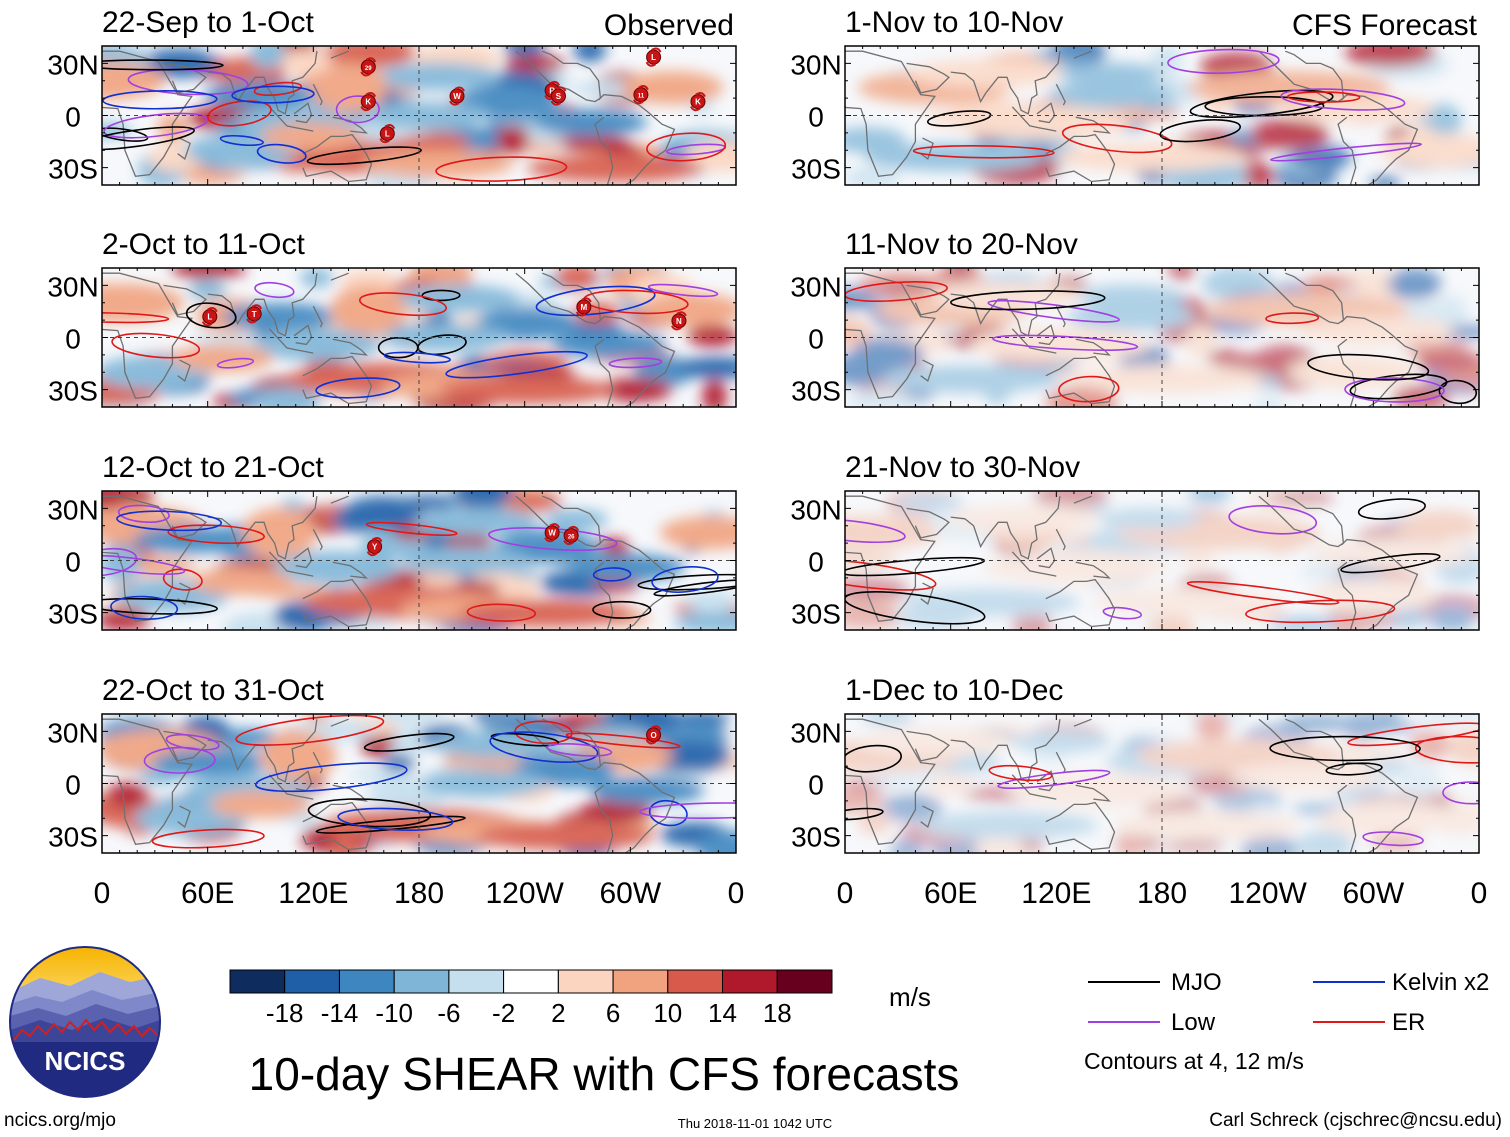  I want to click on storm-marker: W, so click(457, 96).